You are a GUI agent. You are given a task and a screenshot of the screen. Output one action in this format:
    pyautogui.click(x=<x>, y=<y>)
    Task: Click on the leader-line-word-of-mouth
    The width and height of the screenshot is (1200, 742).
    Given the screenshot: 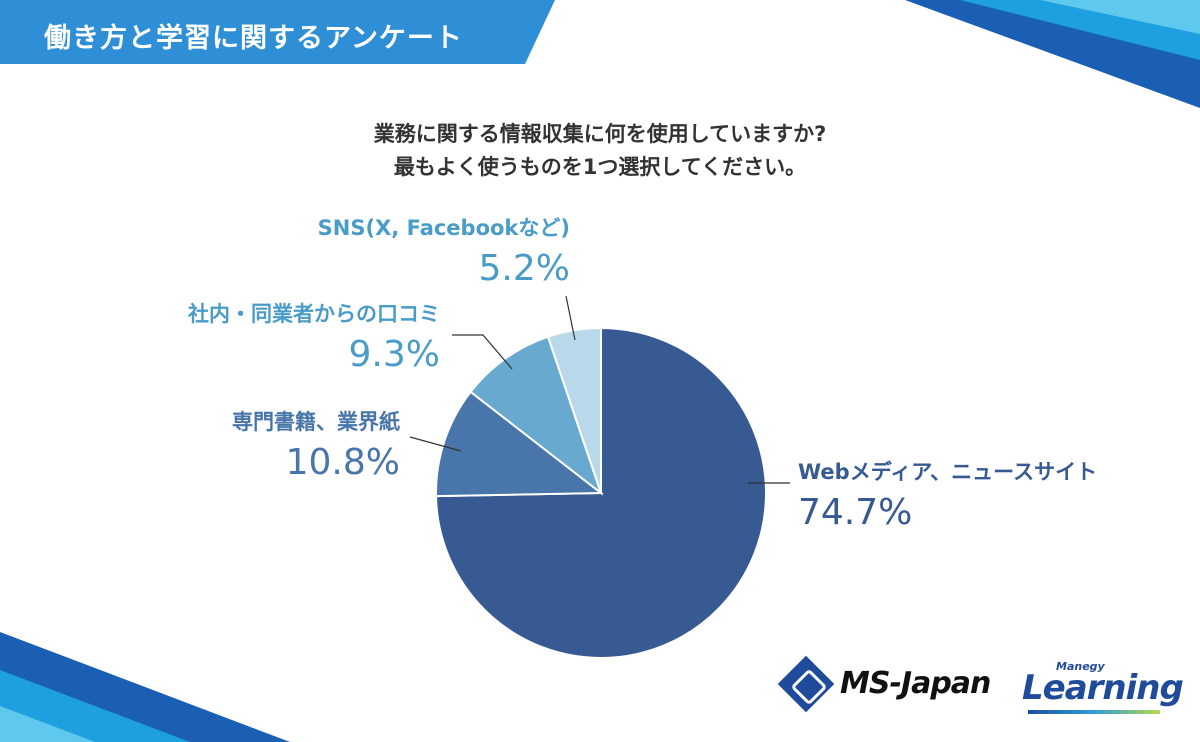 What is the action you would take?
    pyautogui.click(x=482, y=352)
    